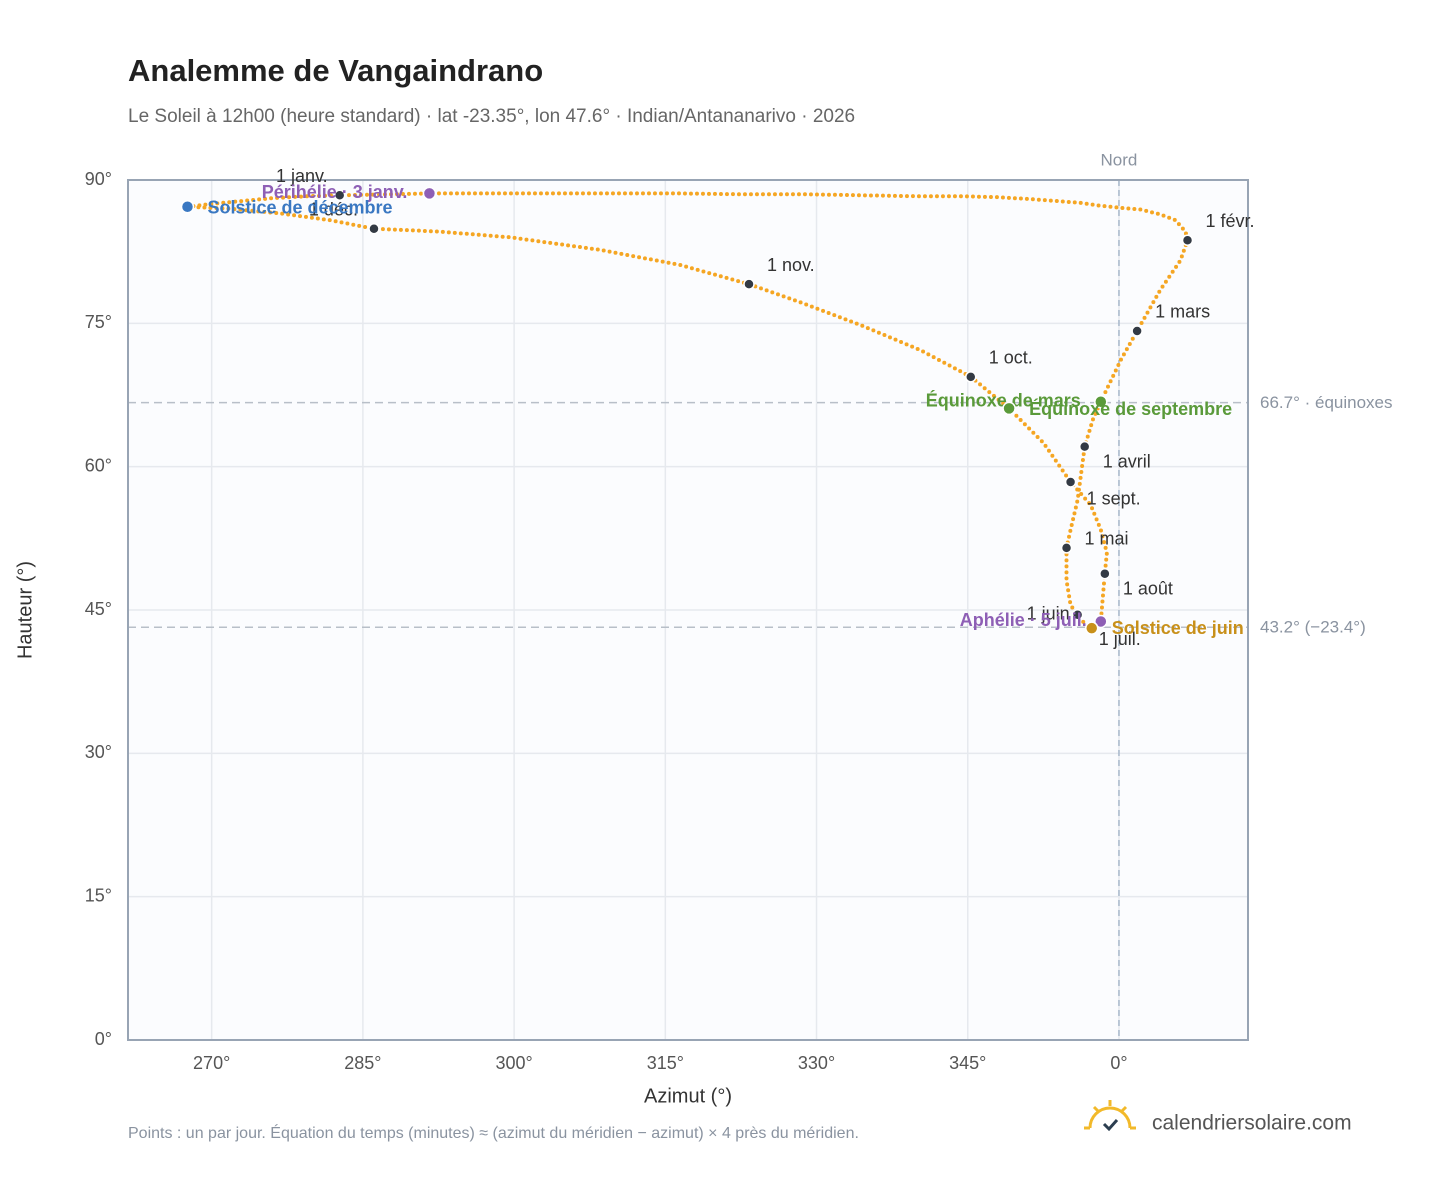 The image size is (1448, 1188). What do you see at coordinates (967, 1063) in the screenshot?
I see `x-tick-label: 345°` at bounding box center [967, 1063].